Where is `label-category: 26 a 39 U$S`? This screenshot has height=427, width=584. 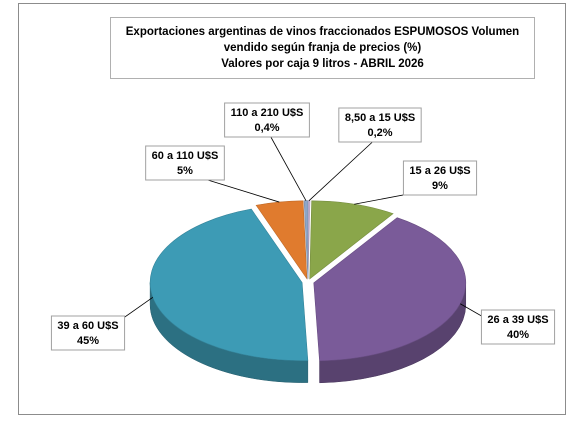
label-category: 26 a 39 U$S is located at coordinates (517, 320).